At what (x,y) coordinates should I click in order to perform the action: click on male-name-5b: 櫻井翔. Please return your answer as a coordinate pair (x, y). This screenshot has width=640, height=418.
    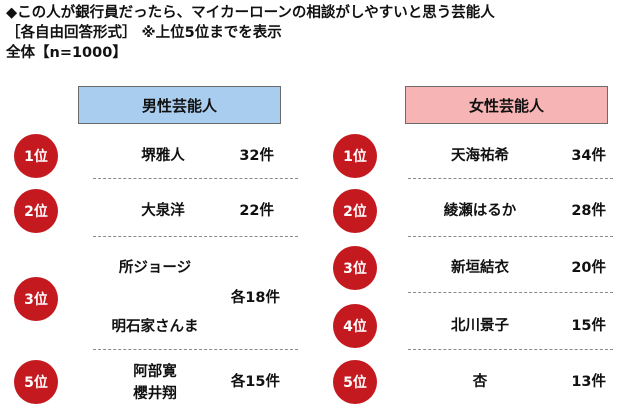
    Looking at the image, I should click on (155, 394).